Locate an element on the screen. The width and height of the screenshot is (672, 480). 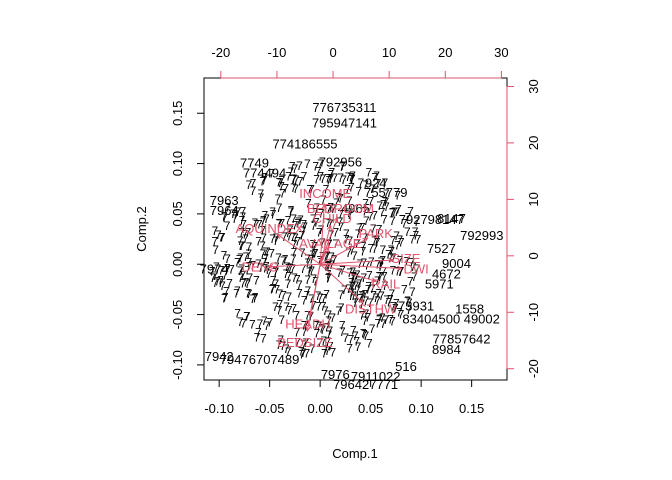
observation-label: 4965 is located at coordinates (355, 208).